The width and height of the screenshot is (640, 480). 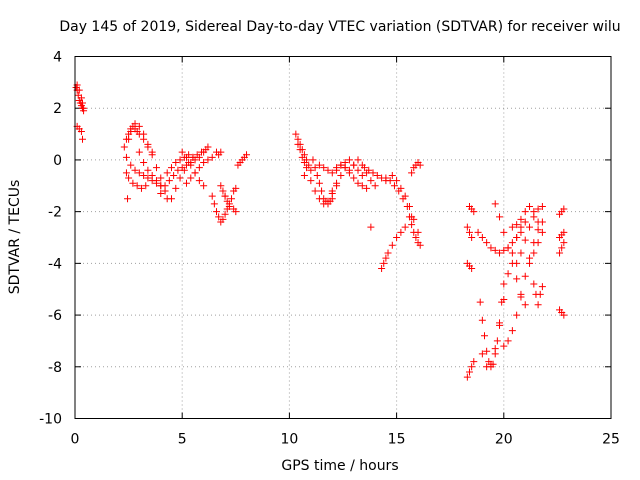 I want to click on x-tick-label: 25, so click(x=611, y=440).